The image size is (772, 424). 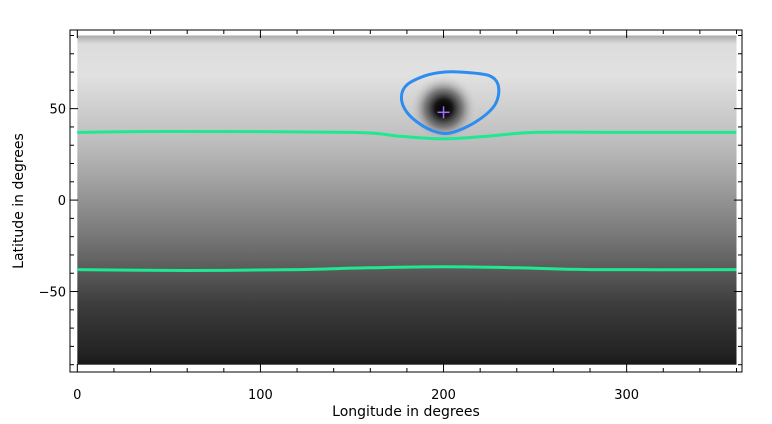 What do you see at coordinates (57, 110) in the screenshot?
I see `y-tick-label: 50` at bounding box center [57, 110].